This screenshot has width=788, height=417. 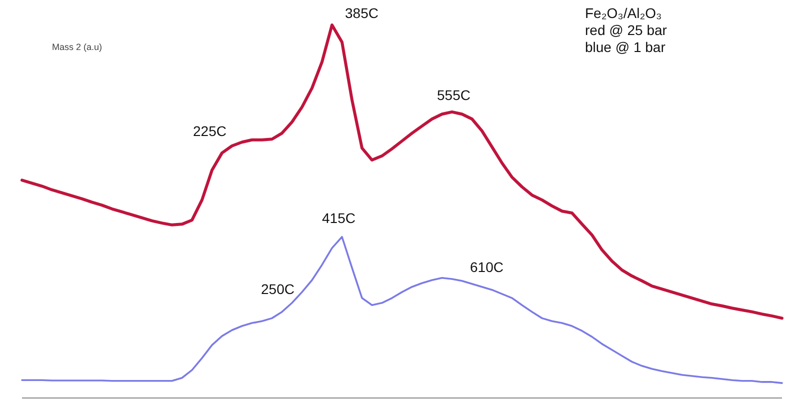 What do you see at coordinates (361, 13) in the screenshot?
I see `text: 385C` at bounding box center [361, 13].